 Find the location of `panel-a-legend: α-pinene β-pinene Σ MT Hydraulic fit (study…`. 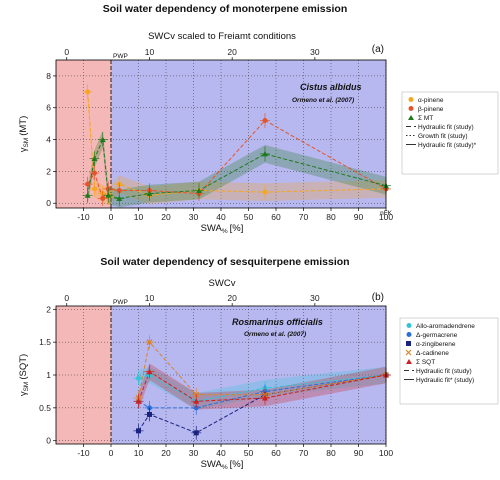

panel-a-legend: α-pinene β-pinene Σ MT Hydraulic fit (study… is located at coordinates (450, 133).